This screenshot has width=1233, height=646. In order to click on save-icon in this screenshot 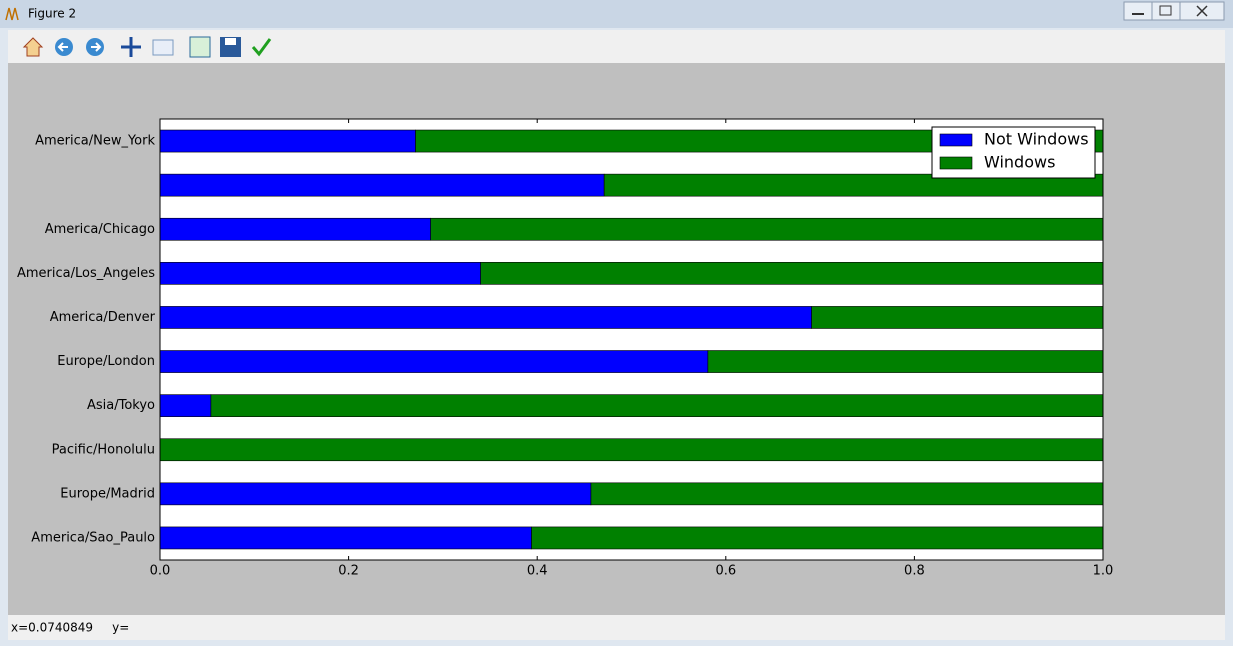, I will do `click(230, 41)`.